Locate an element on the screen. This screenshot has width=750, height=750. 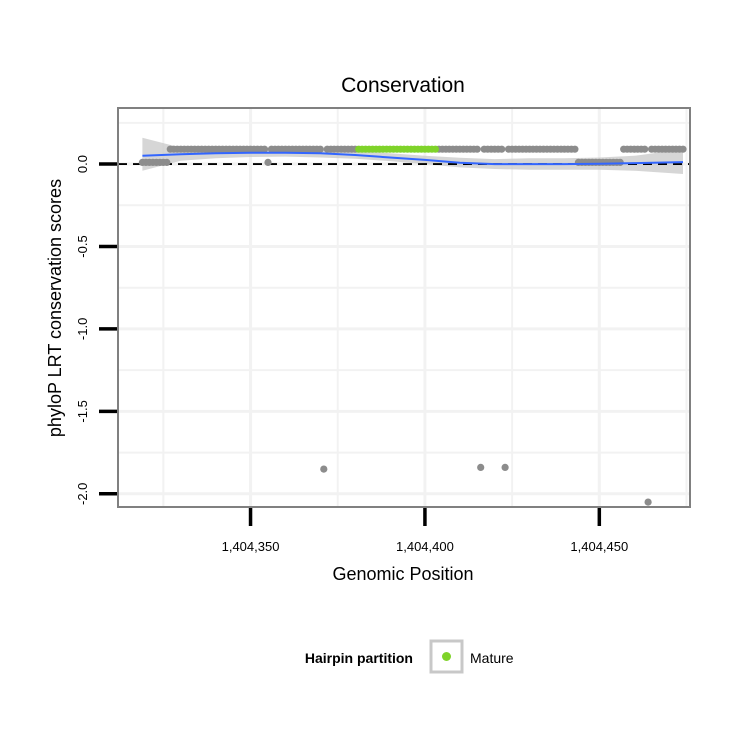
y-axis-ticks: 0.0 -0.5 -1.0 -1.5 -2.0 is located at coordinates (96, 330).